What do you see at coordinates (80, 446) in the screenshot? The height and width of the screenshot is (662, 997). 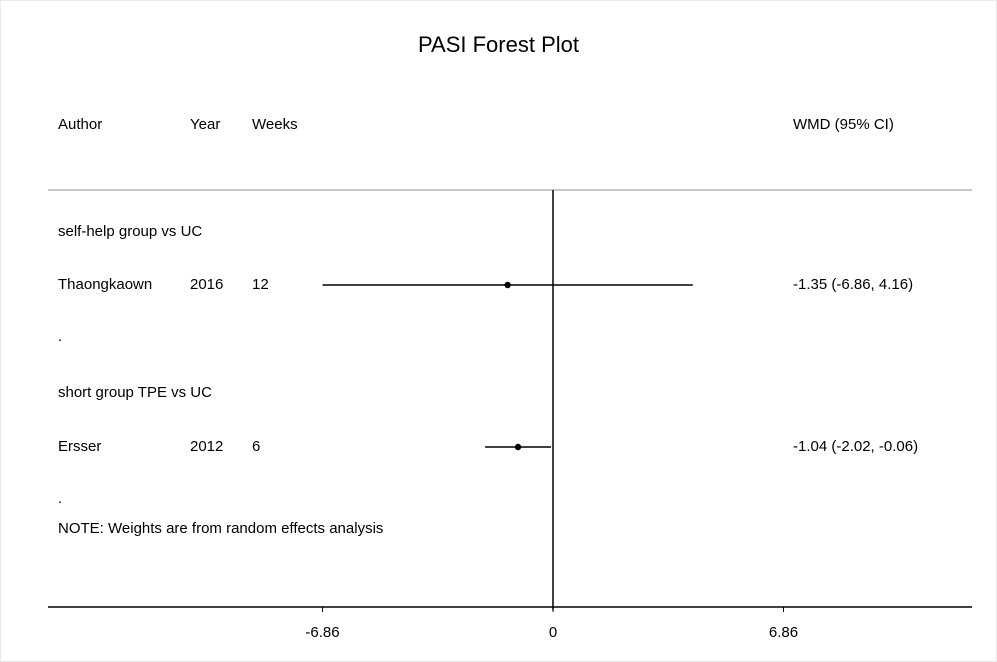 I see `study-author: Ersser` at bounding box center [80, 446].